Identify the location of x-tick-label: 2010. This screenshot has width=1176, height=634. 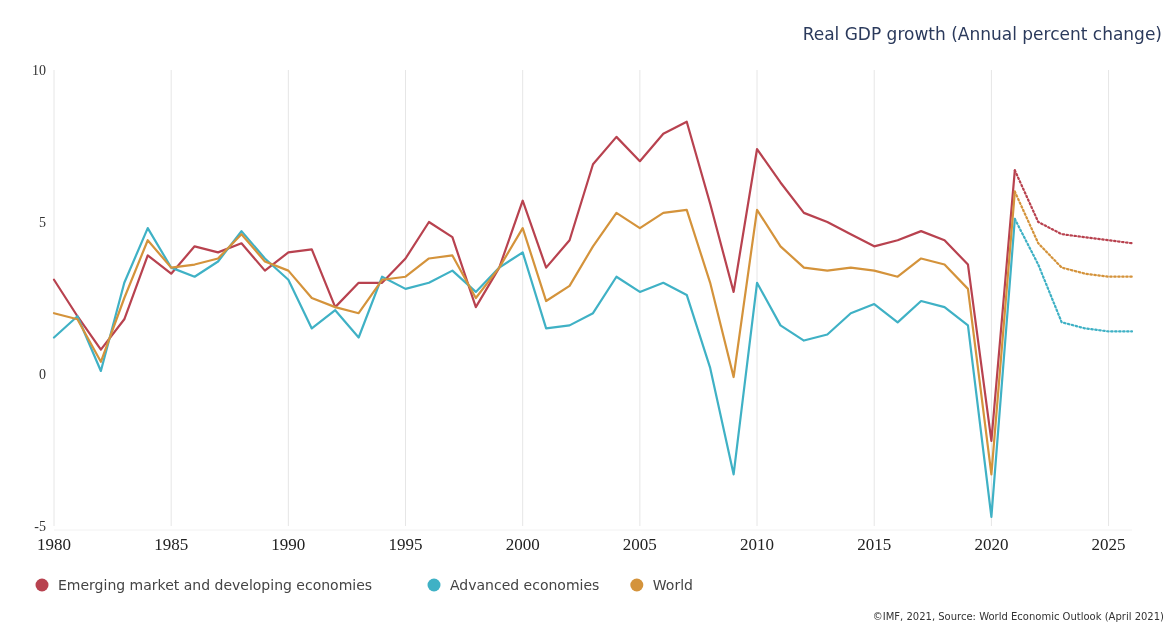
(757, 544).